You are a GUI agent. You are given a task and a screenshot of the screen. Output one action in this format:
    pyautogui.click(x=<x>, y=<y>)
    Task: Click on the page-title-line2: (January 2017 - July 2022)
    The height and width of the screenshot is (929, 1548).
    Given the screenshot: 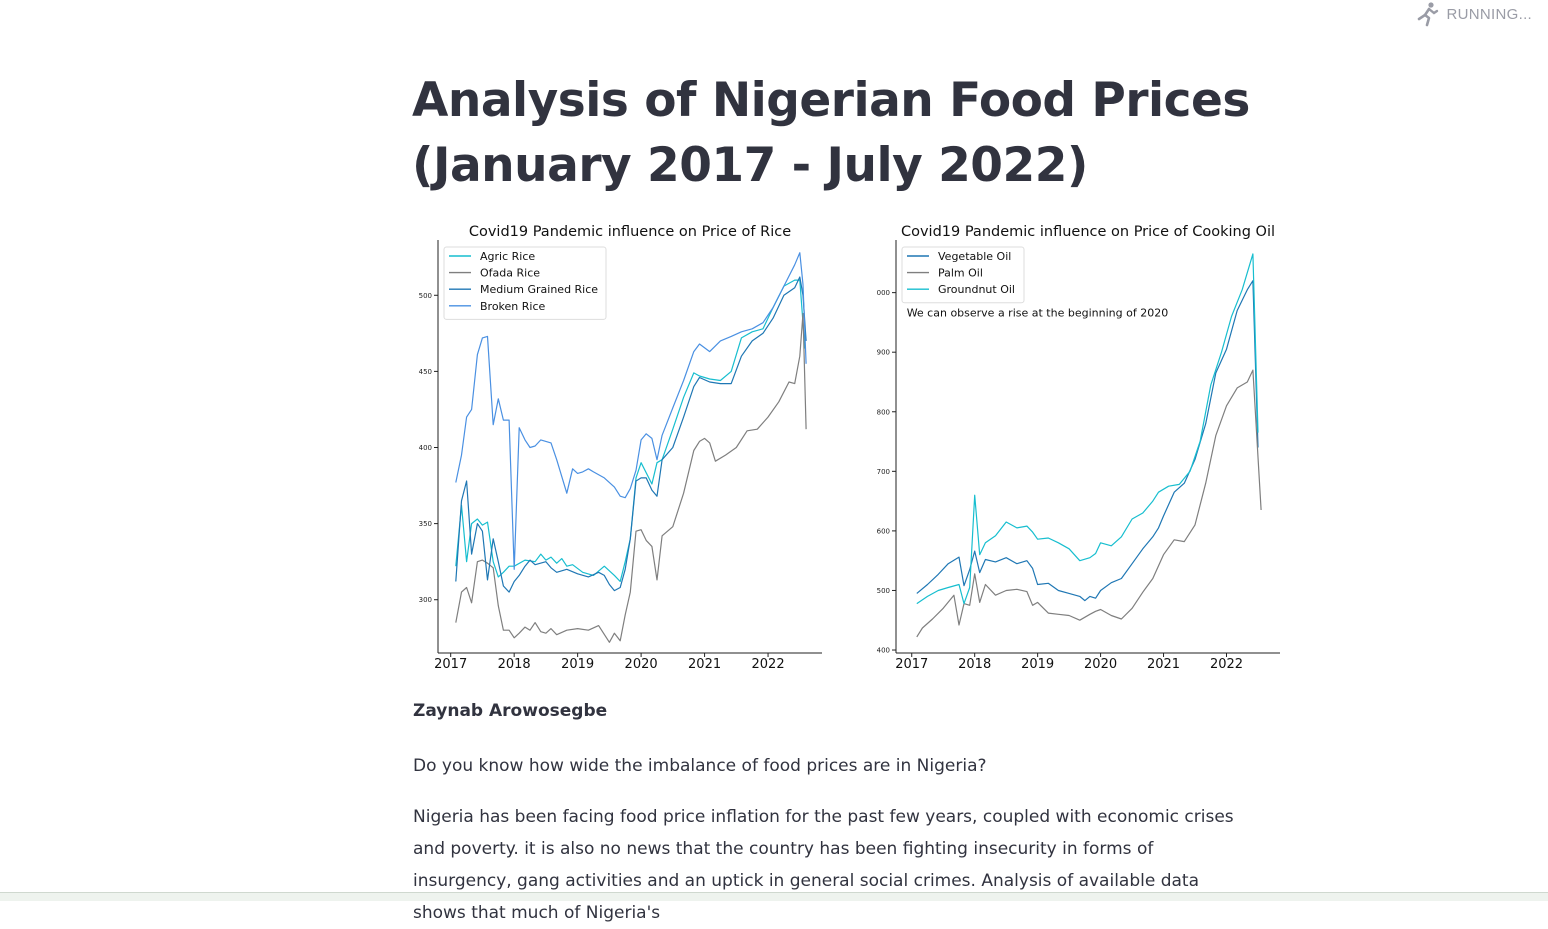 What is the action you would take?
    pyautogui.click(x=750, y=165)
    